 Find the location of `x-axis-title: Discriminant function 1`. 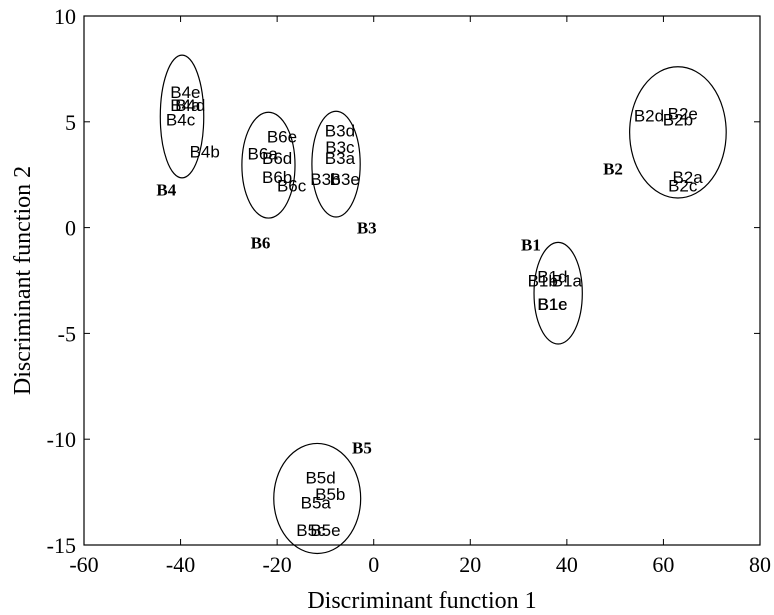

x-axis-title: Discriminant function 1 is located at coordinates (421, 601).